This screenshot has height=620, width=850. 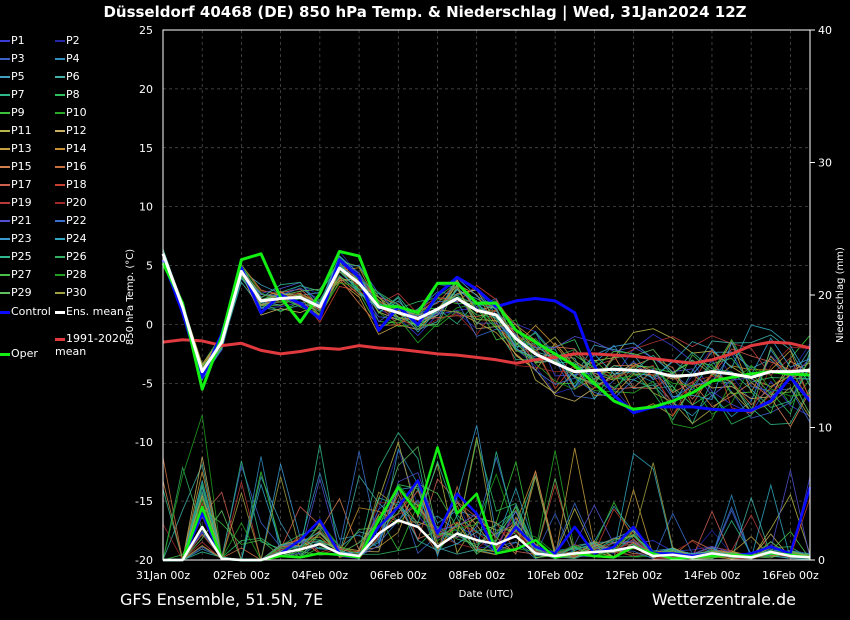 What do you see at coordinates (16, 131) in the screenshot?
I see `legend-item-p11: P11` at bounding box center [16, 131].